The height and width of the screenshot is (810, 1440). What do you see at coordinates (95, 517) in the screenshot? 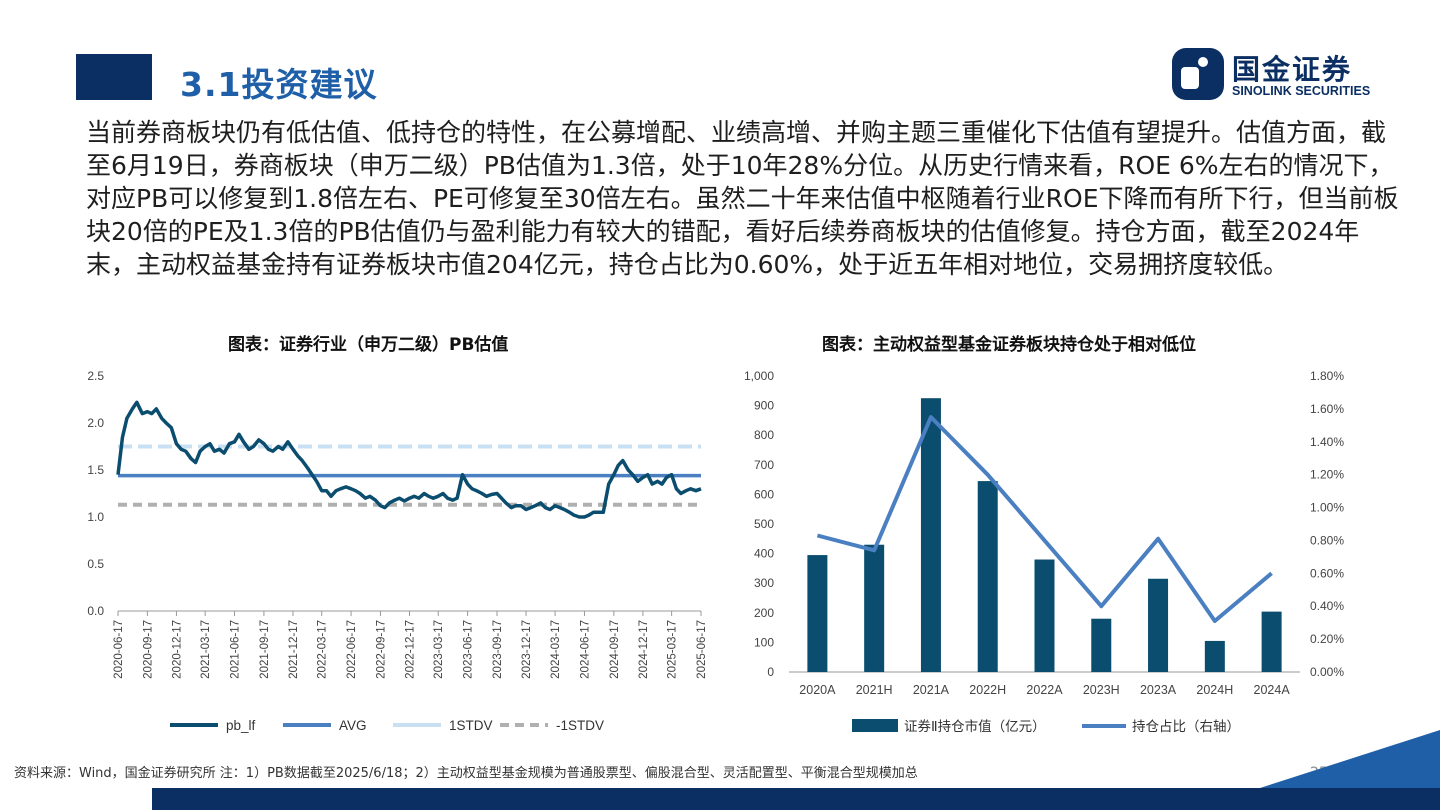
I see `y-tick-label: 1.0` at bounding box center [95, 517].